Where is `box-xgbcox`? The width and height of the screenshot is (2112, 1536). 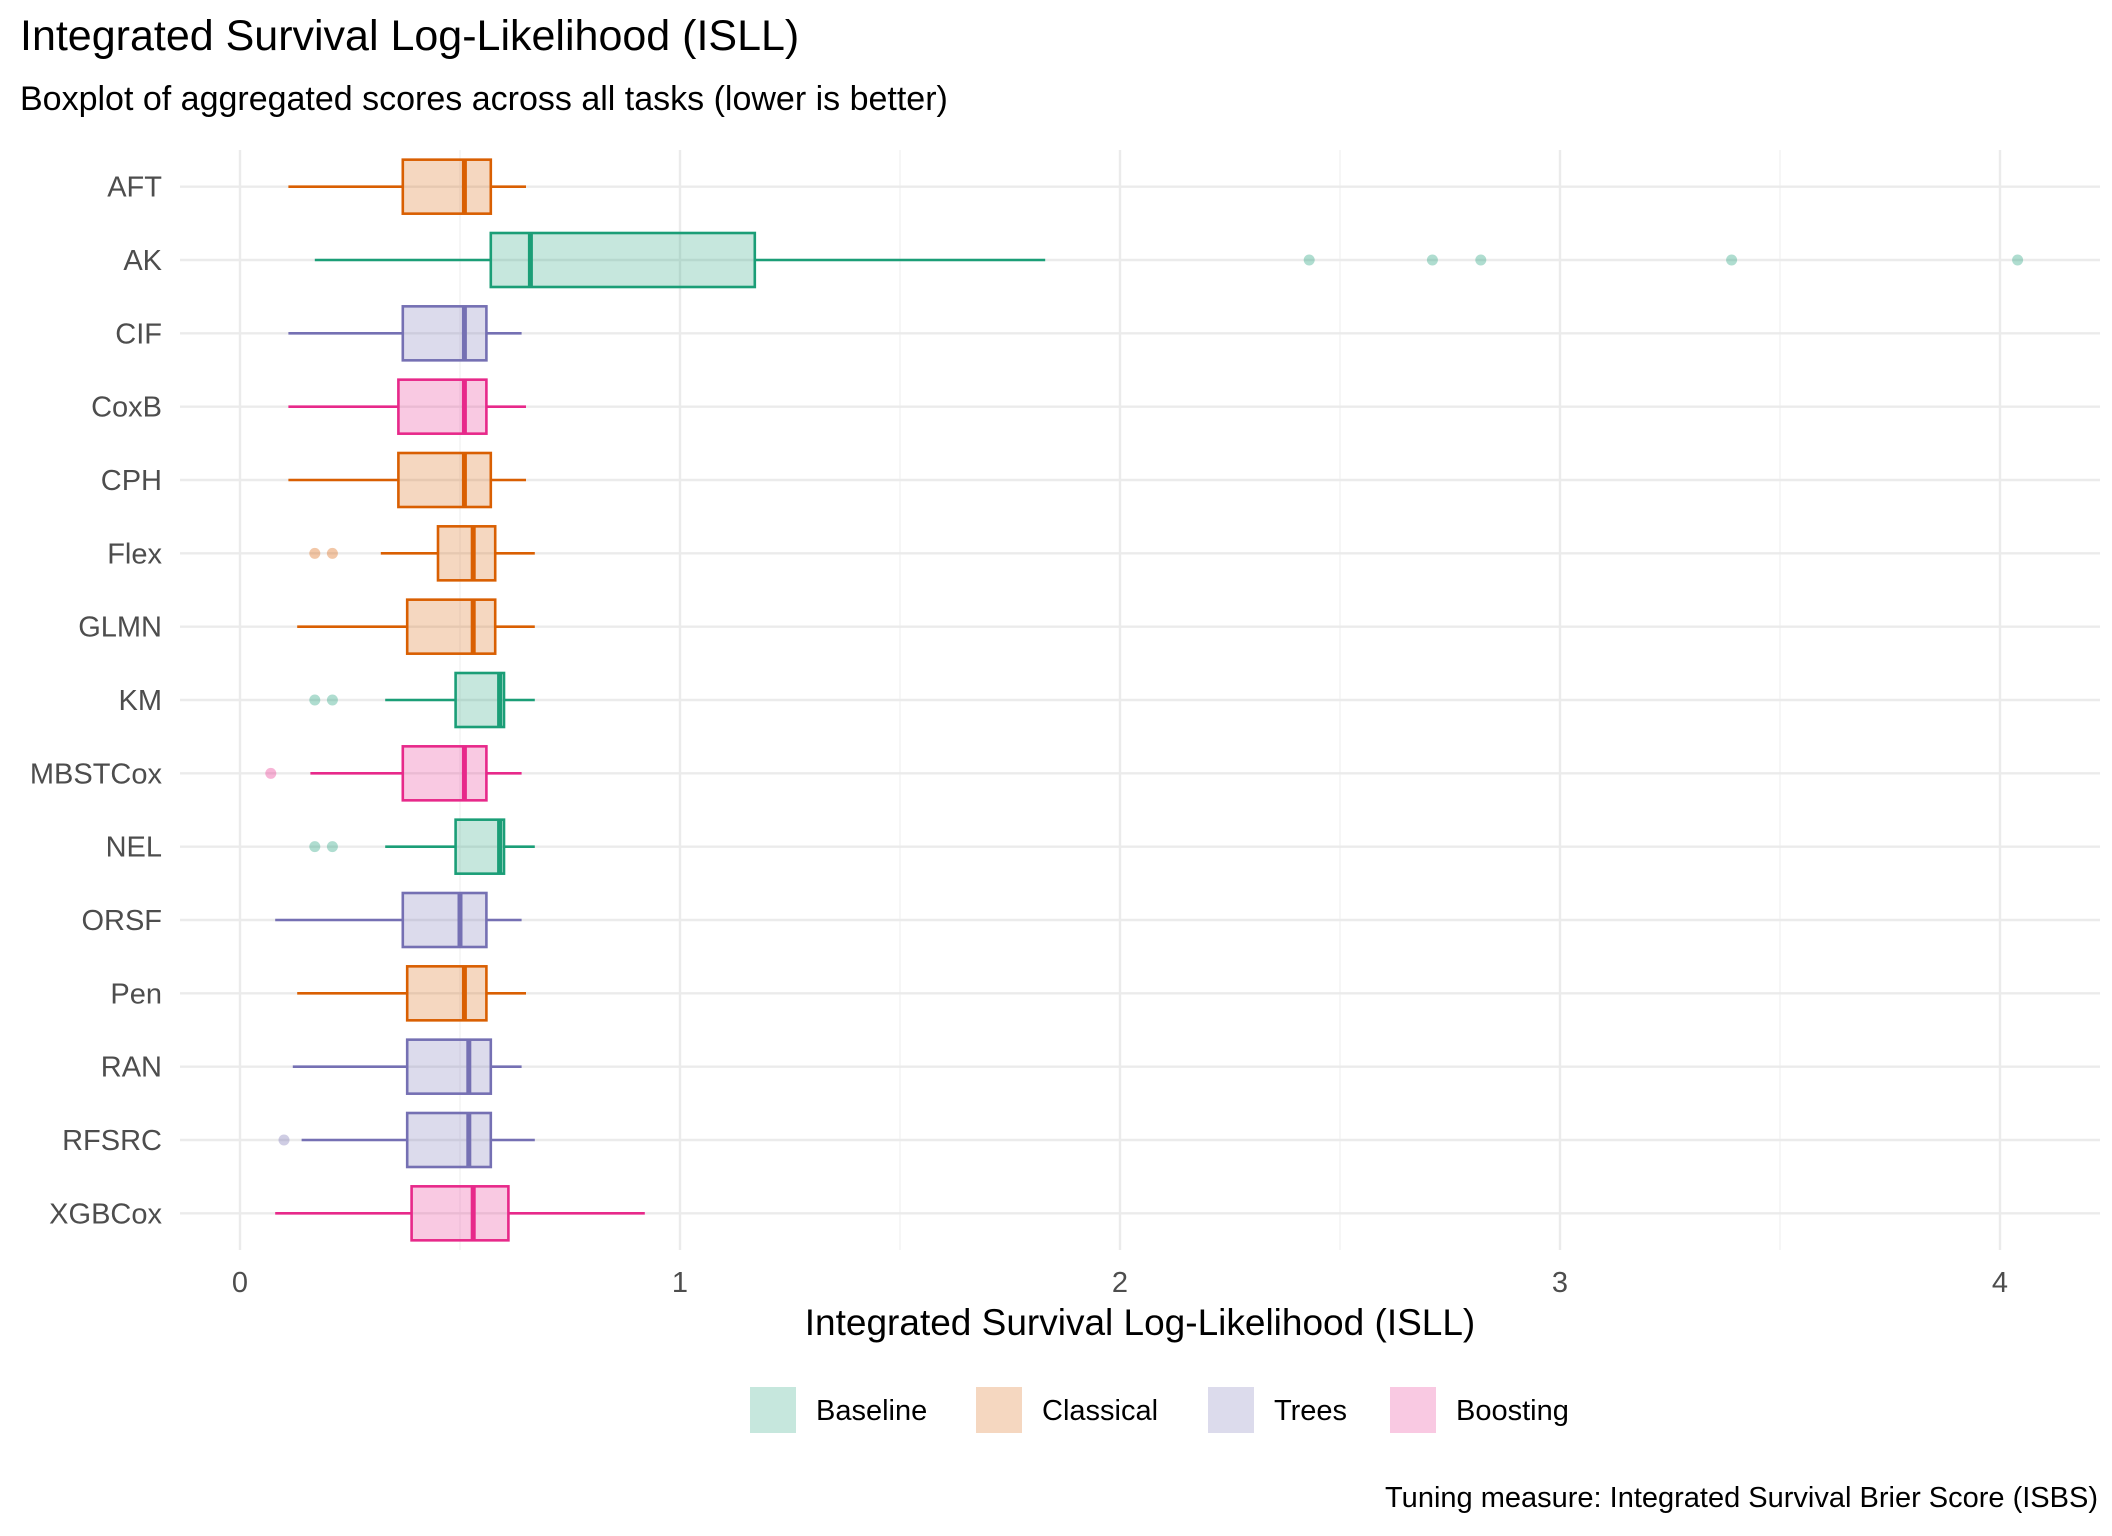 box-xgbcox is located at coordinates (460, 1213).